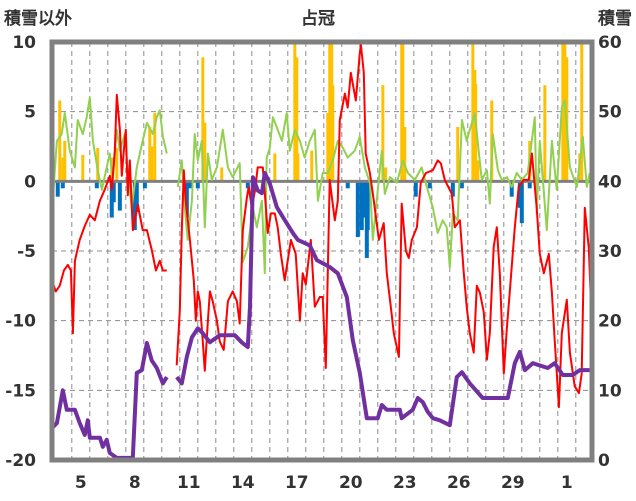  I want to click on x-tick-label: 20, so click(351, 483).